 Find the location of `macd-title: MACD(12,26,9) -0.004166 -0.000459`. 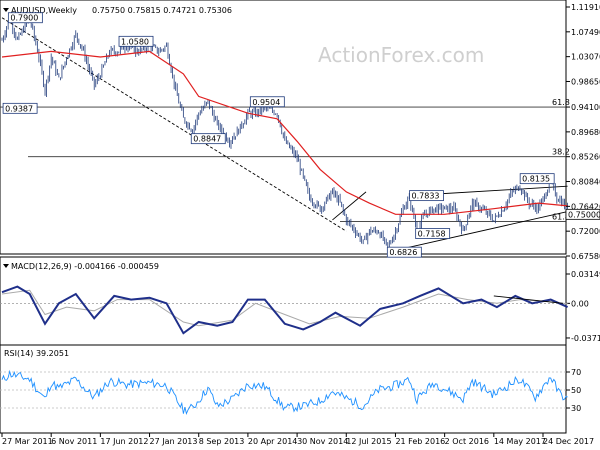

macd-title: MACD(12,26,9) -0.004166 -0.000459 is located at coordinates (81, 266).